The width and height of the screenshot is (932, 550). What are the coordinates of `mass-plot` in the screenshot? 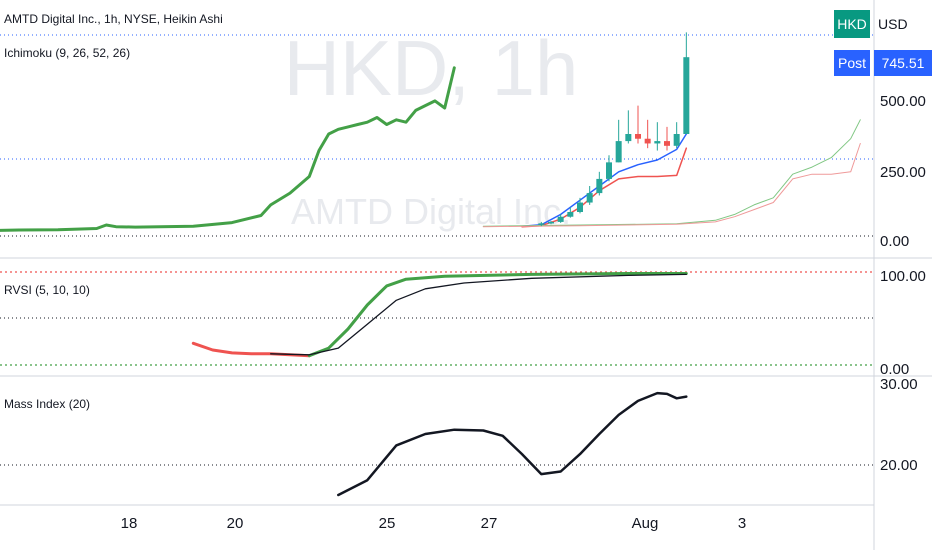 It's located at (512, 444).